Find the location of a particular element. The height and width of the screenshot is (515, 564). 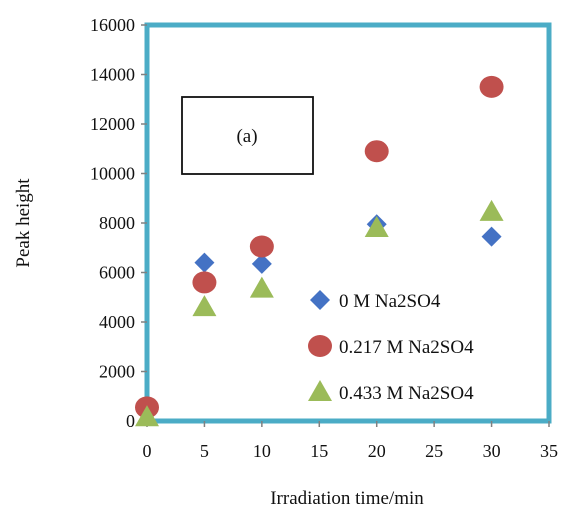

y-tick-label: 16000 is located at coordinates (112, 25).